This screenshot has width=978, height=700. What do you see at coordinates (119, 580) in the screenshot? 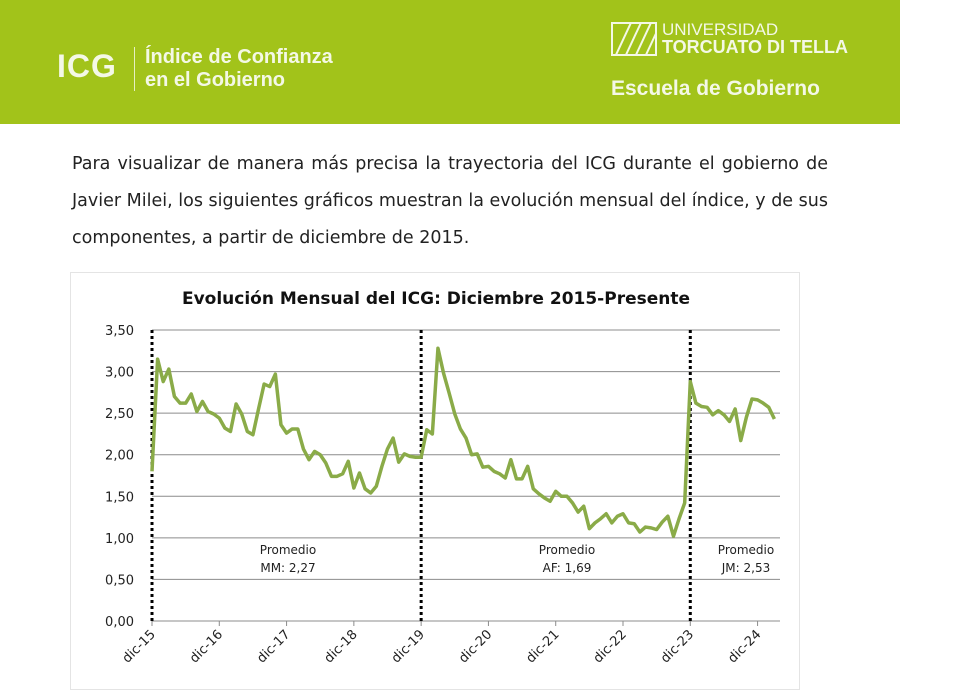
I see `y-tick-label: 0,50` at bounding box center [119, 580].